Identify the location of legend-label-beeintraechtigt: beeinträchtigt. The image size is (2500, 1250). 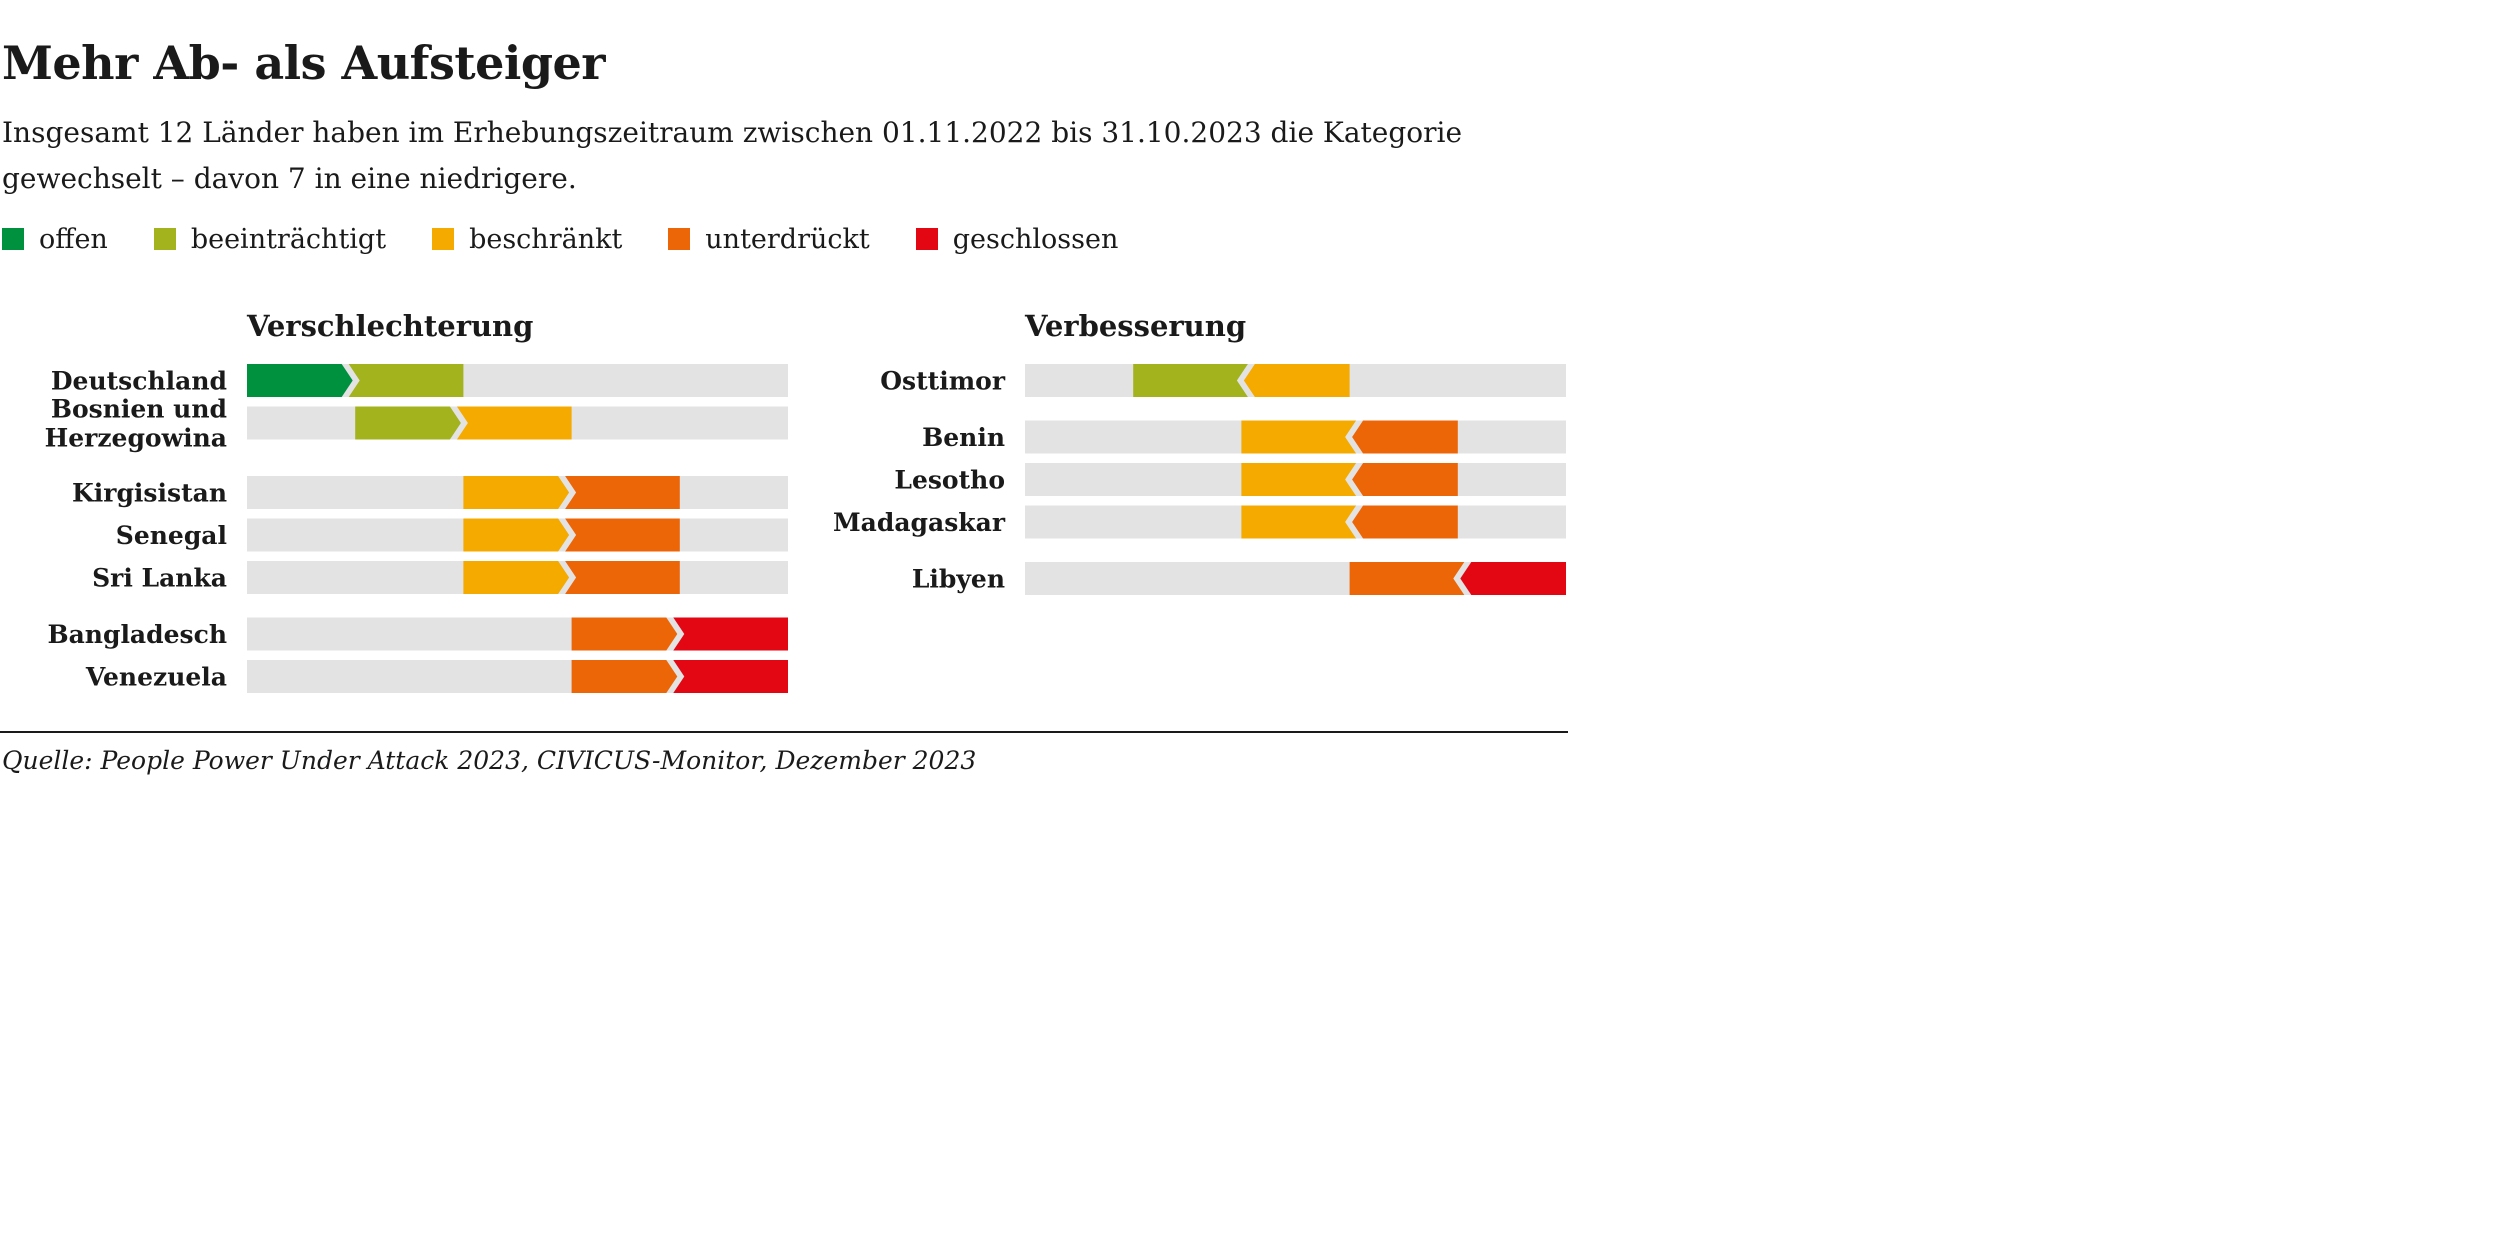
(288, 239).